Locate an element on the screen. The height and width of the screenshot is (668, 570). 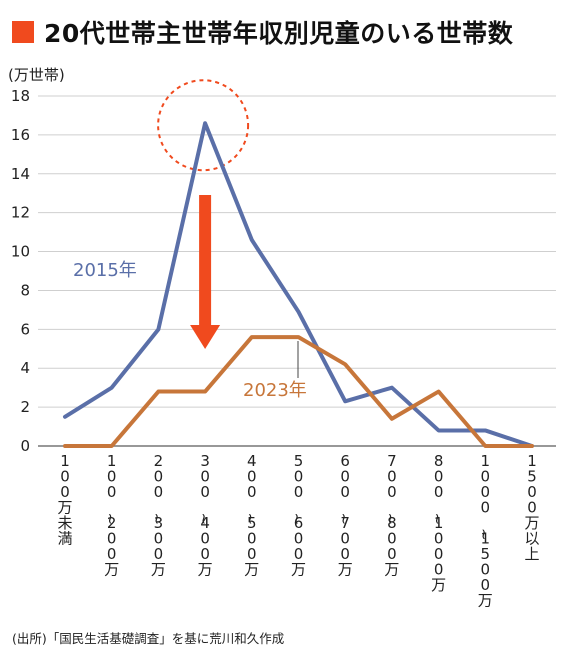
x-category-label: 2 0 0 ~3 0 0 万 is located at coordinates (157, 515).